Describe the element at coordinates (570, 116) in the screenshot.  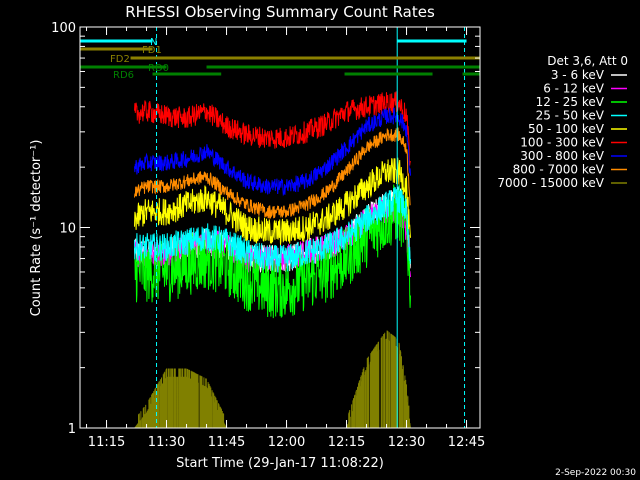
I see `legend-label-3: 25 - 50 keV` at that location.